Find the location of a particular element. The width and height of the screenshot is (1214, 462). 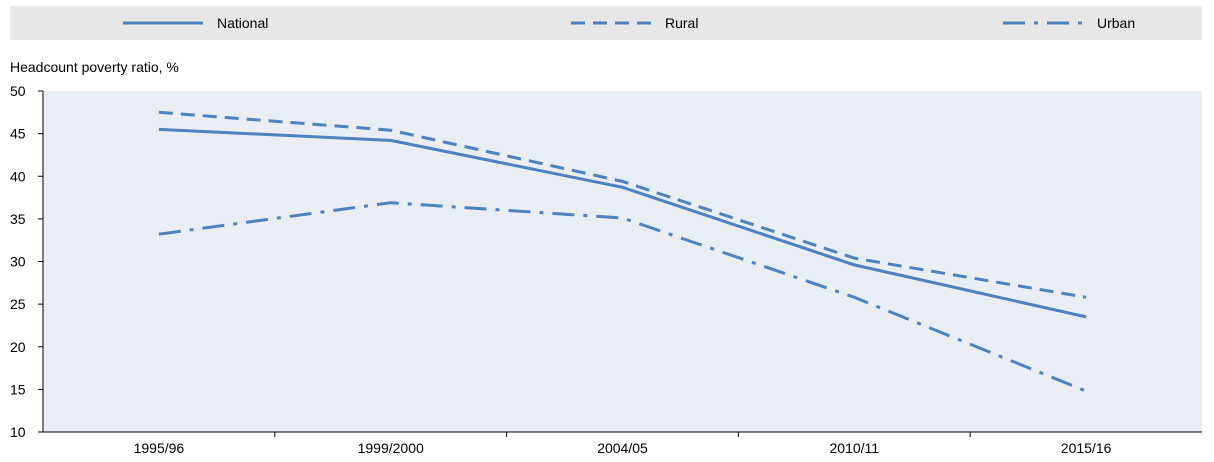

y-tick-label: 20 is located at coordinates (18, 347).